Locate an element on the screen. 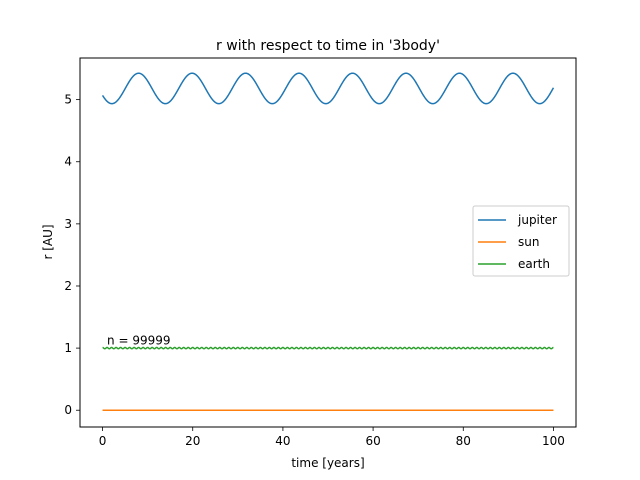 This screenshot has width=640, height=480. y-tick-label: 3 is located at coordinates (68, 224).